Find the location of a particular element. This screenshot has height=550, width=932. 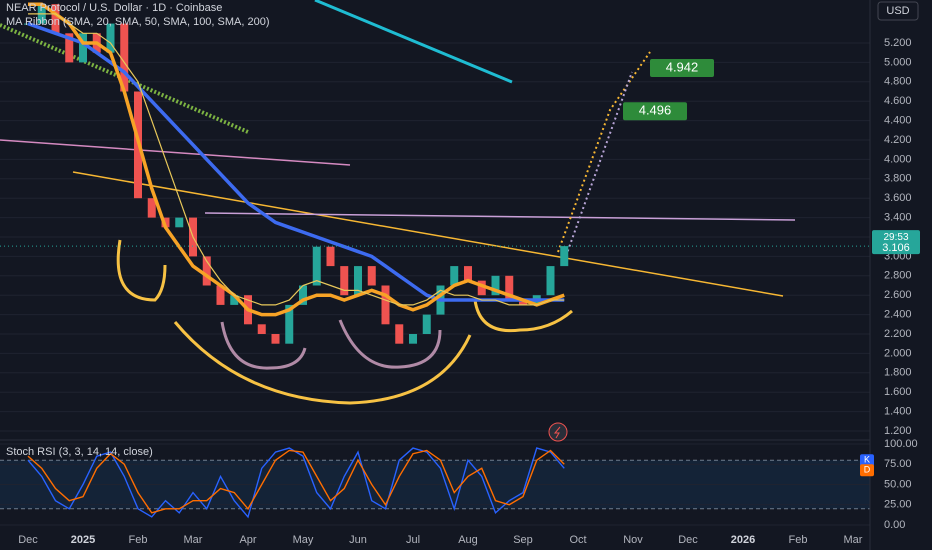

y-tick-label: 1.200 is located at coordinates (898, 431).